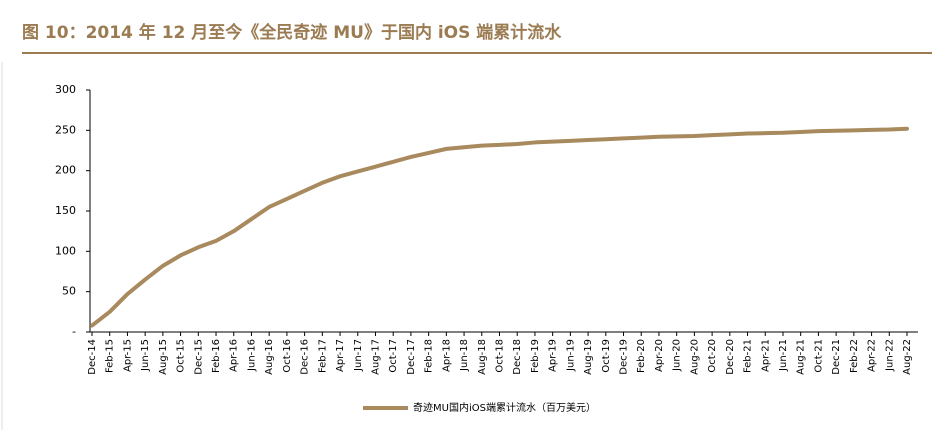 Image resolution: width=952 pixels, height=430 pixels. What do you see at coordinates (854, 356) in the screenshot?
I see `x-tick-label: Feb-22` at bounding box center [854, 356].